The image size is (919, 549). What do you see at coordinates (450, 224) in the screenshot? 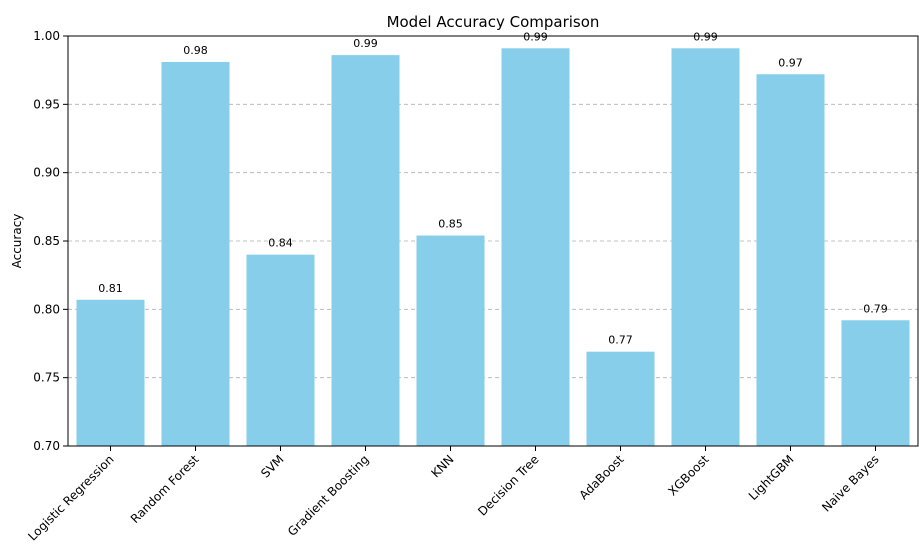
I see `bar-value-label: 0.85` at bounding box center [450, 224].